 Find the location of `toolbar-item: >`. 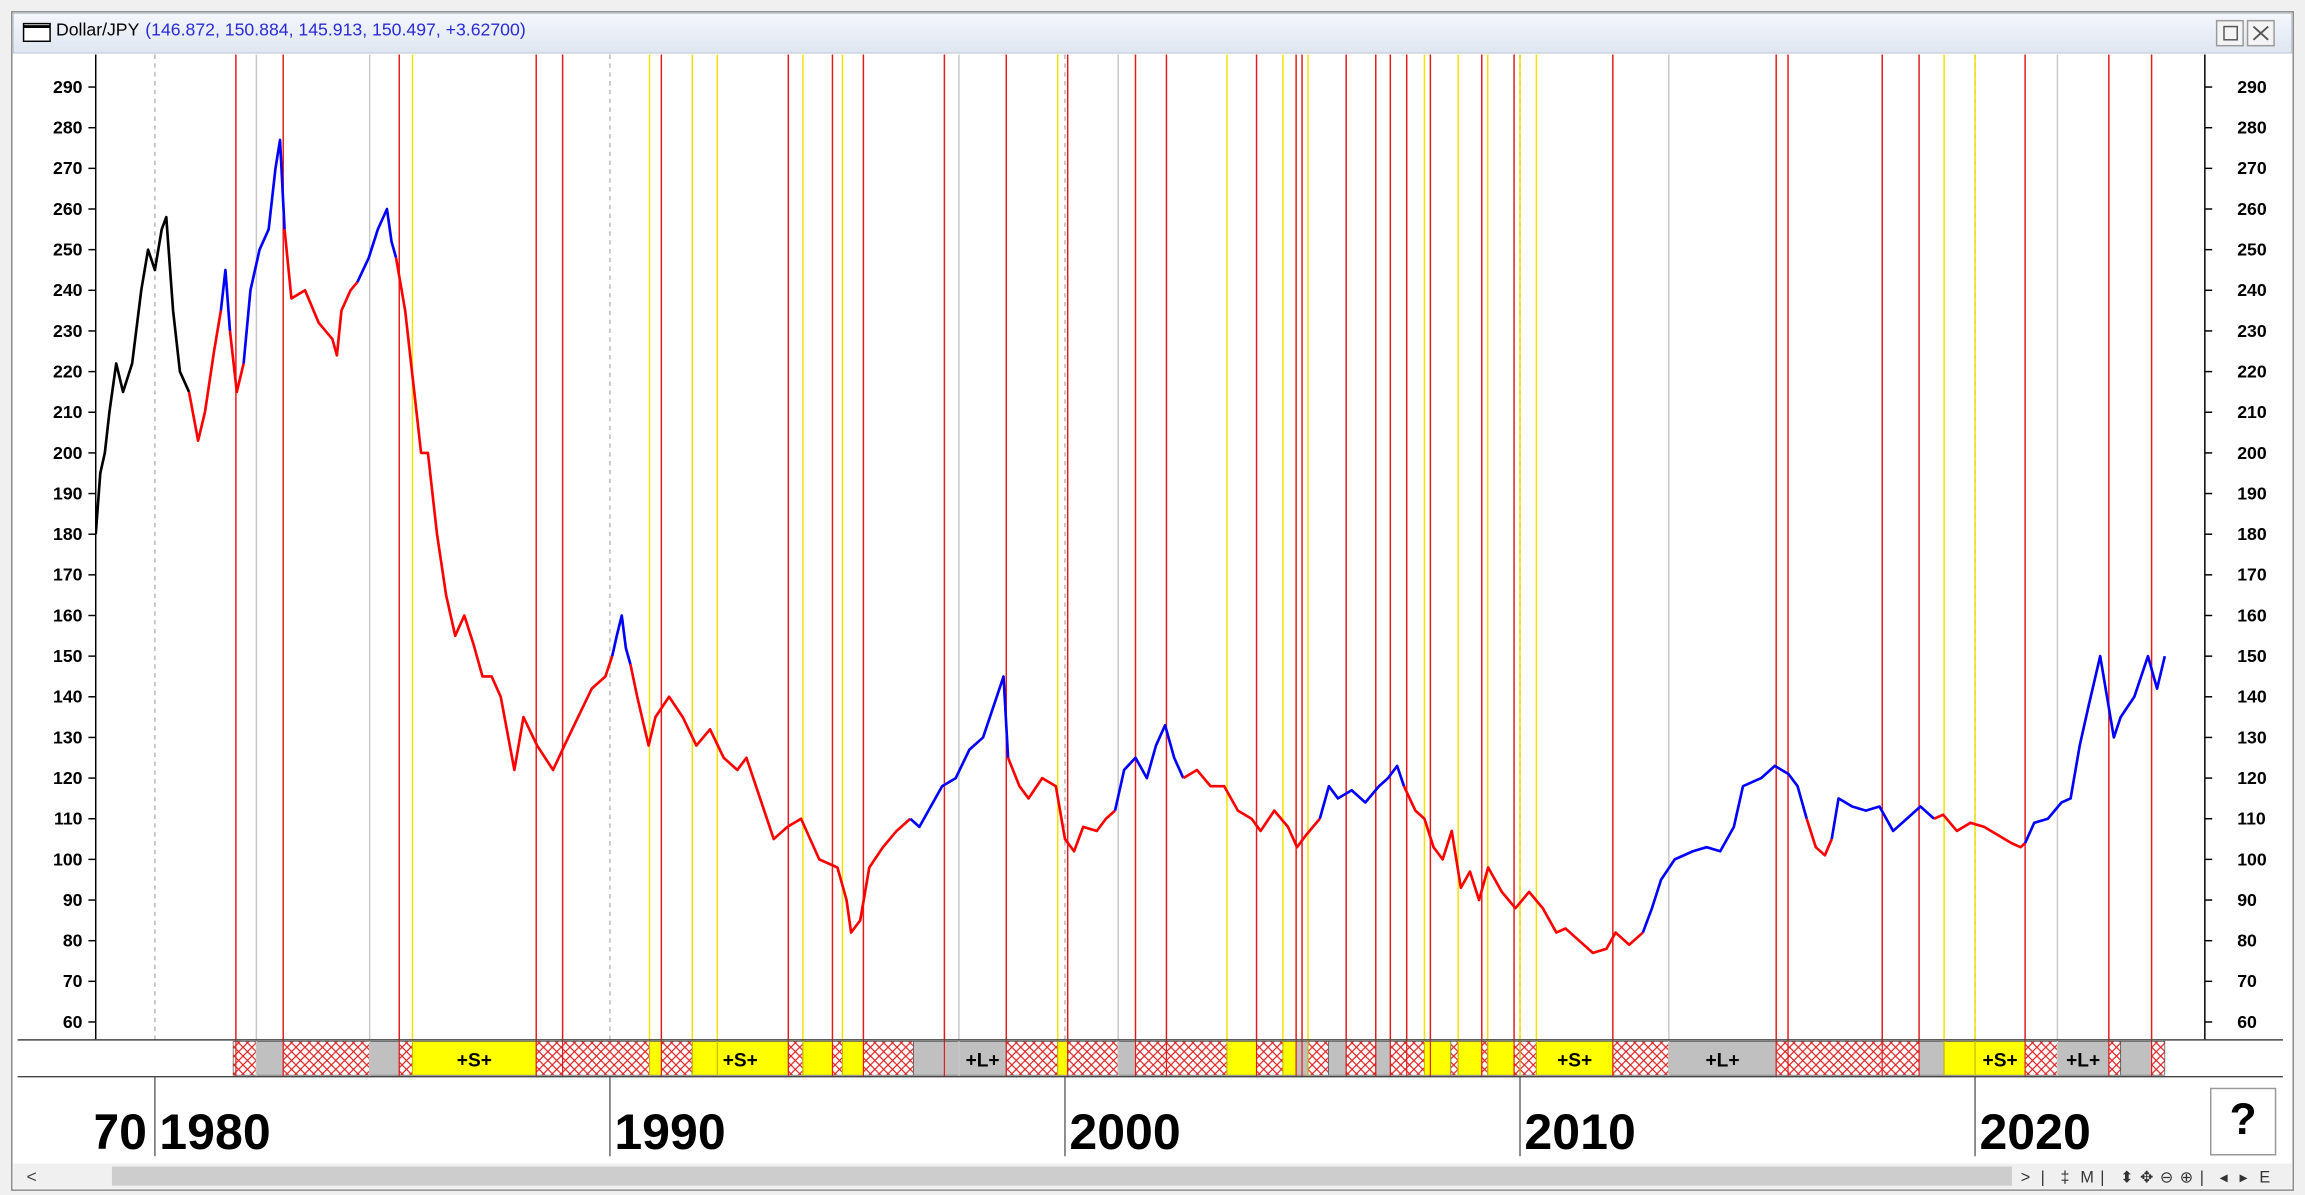

toolbar-item: > is located at coordinates (2025, 1178).